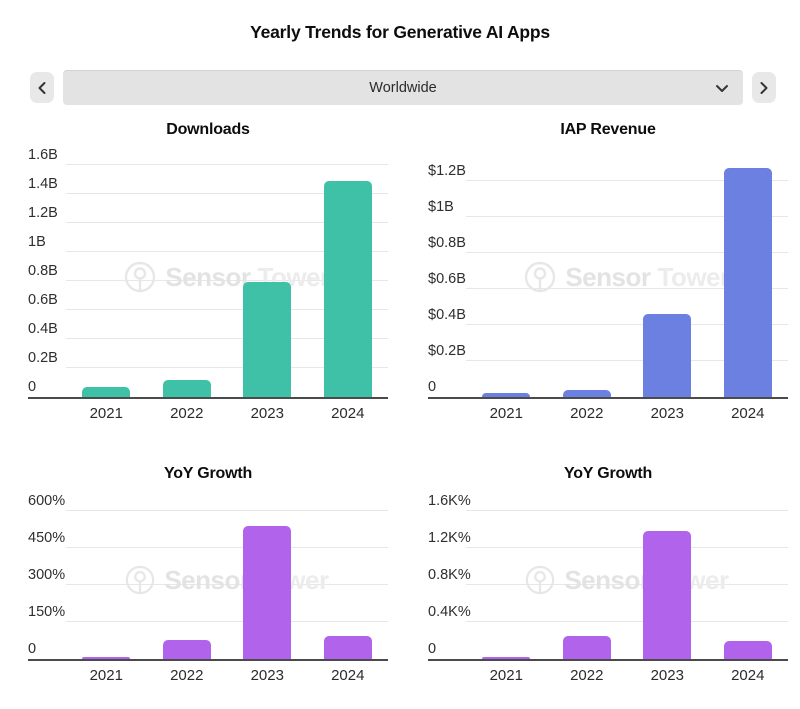 Image resolution: width=800 pixels, height=709 pixels. I want to click on y-tick-label: 0, so click(432, 648).